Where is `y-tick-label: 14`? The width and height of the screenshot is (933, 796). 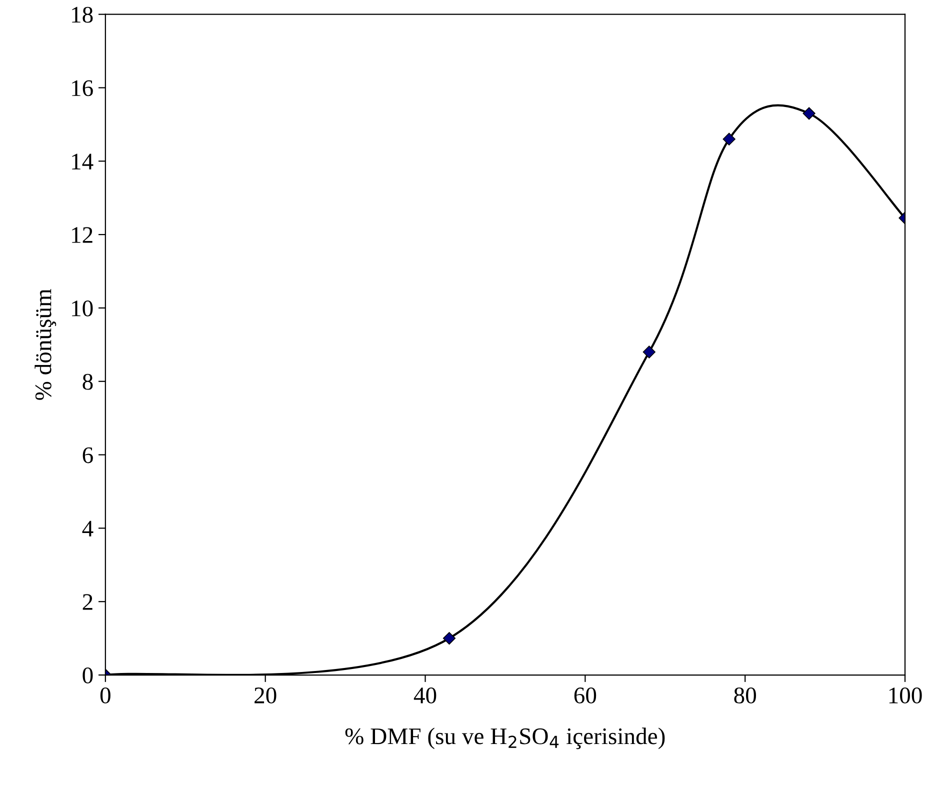 y-tick-label: 14 is located at coordinates (83, 162).